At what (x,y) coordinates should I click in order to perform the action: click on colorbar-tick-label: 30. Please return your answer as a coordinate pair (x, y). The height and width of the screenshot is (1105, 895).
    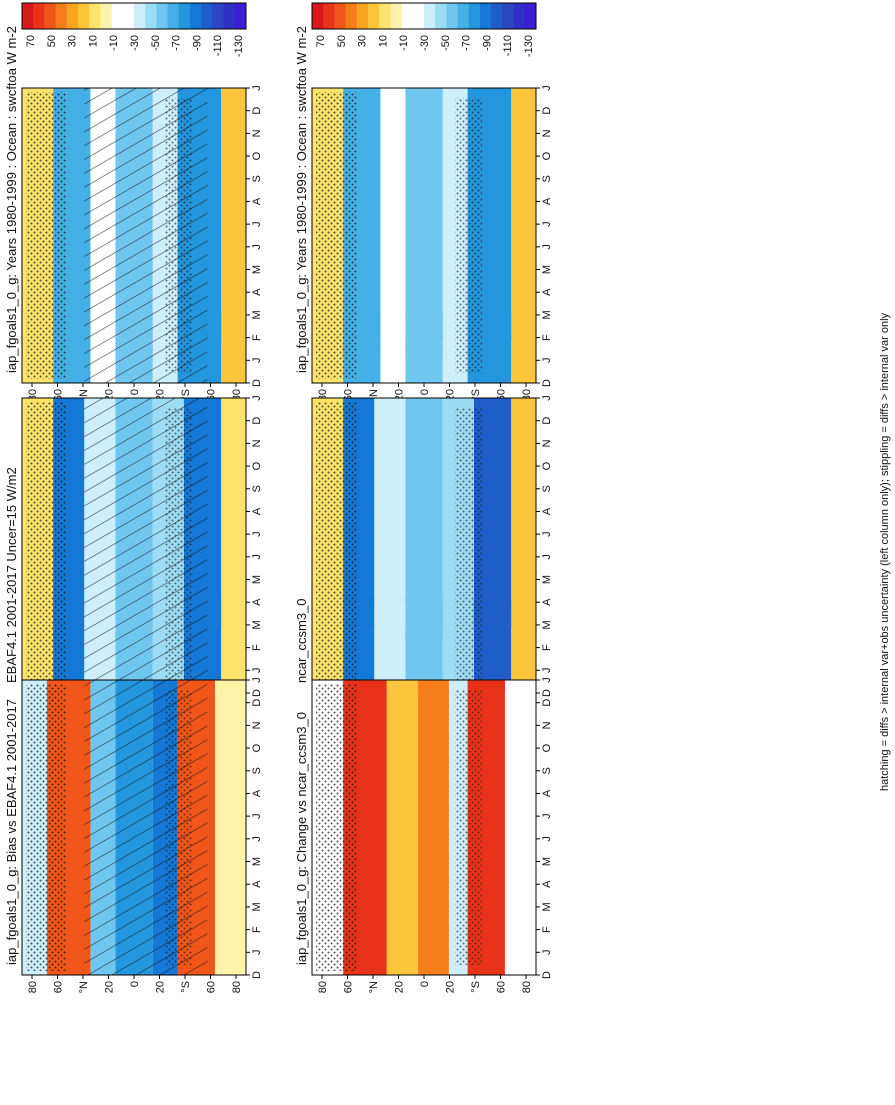
    Looking at the image, I should click on (73, 41).